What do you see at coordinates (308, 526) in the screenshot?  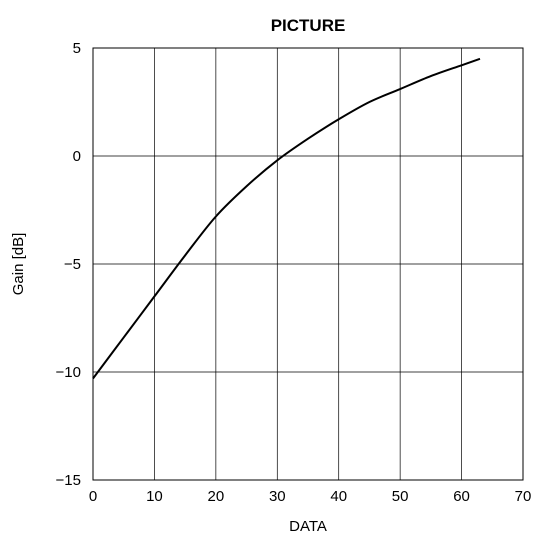 I see `x-axis-label: DATA` at bounding box center [308, 526].